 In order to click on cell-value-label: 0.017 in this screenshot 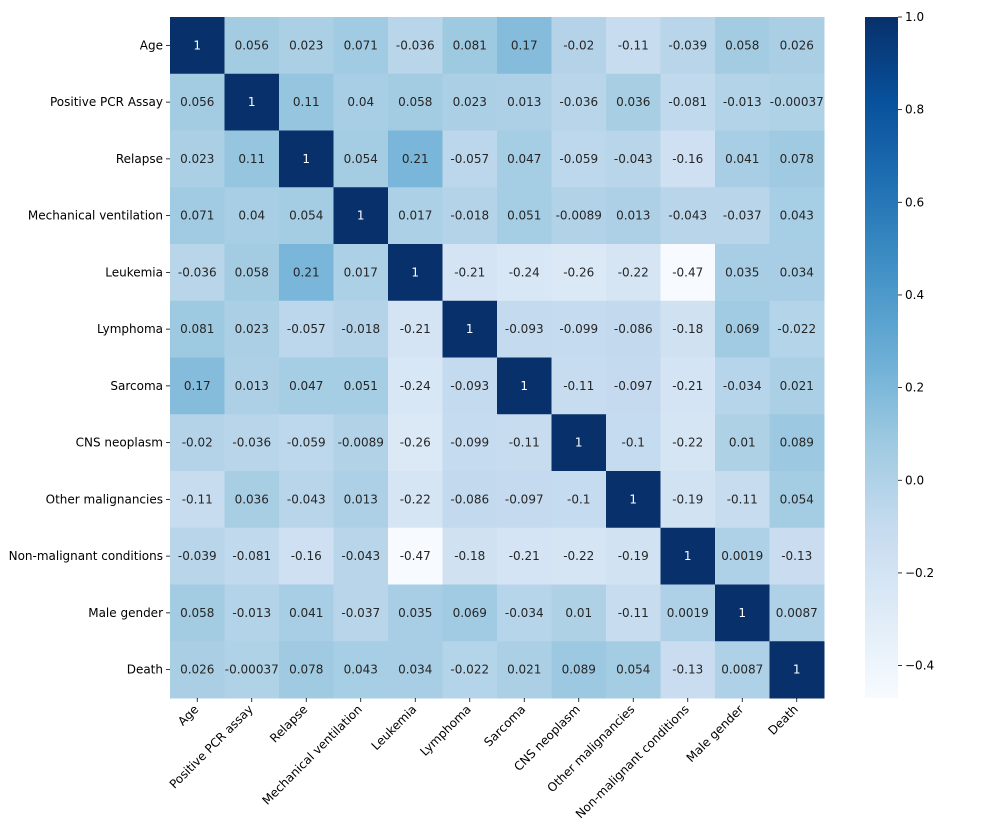, I will do `click(361, 272)`.